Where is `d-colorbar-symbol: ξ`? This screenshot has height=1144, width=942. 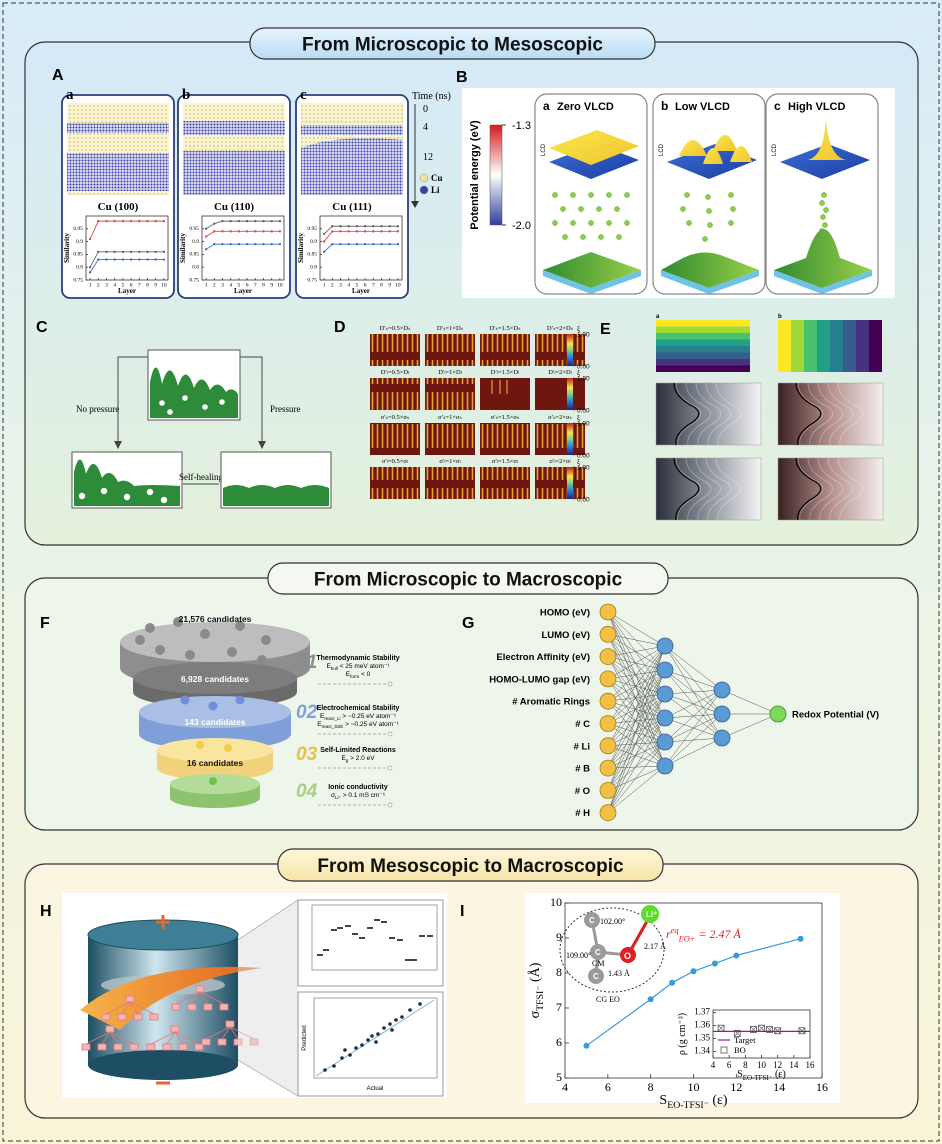 d-colorbar-symbol: ξ is located at coordinates (578, 462).